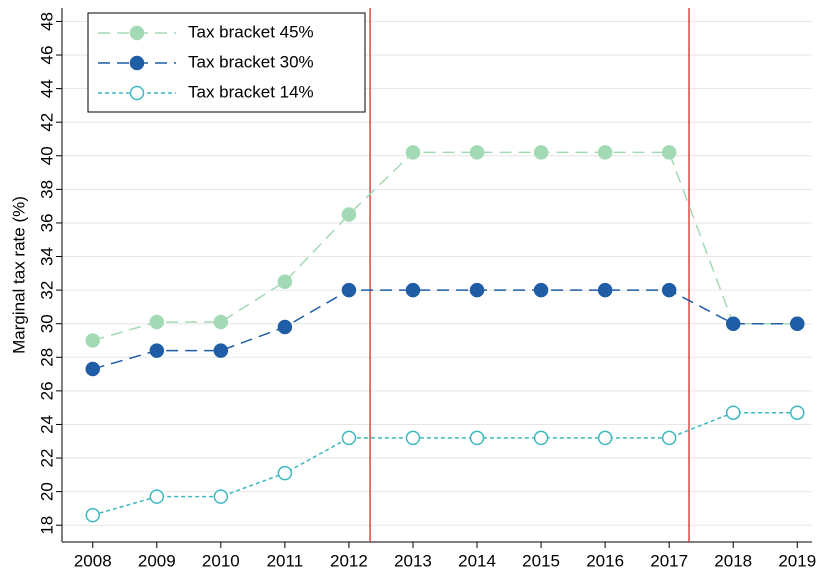 This screenshot has height=573, width=822. I want to click on x-tick-label: 2015, so click(541, 560).